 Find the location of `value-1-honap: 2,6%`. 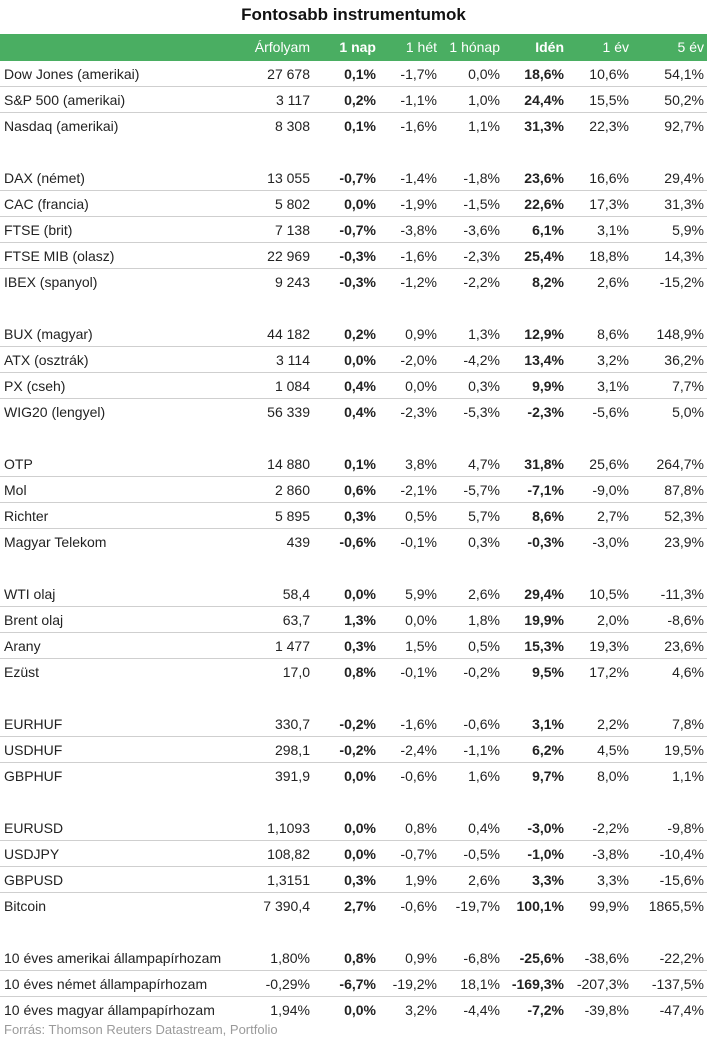

value-1-honap: 2,6% is located at coordinates (484, 594).